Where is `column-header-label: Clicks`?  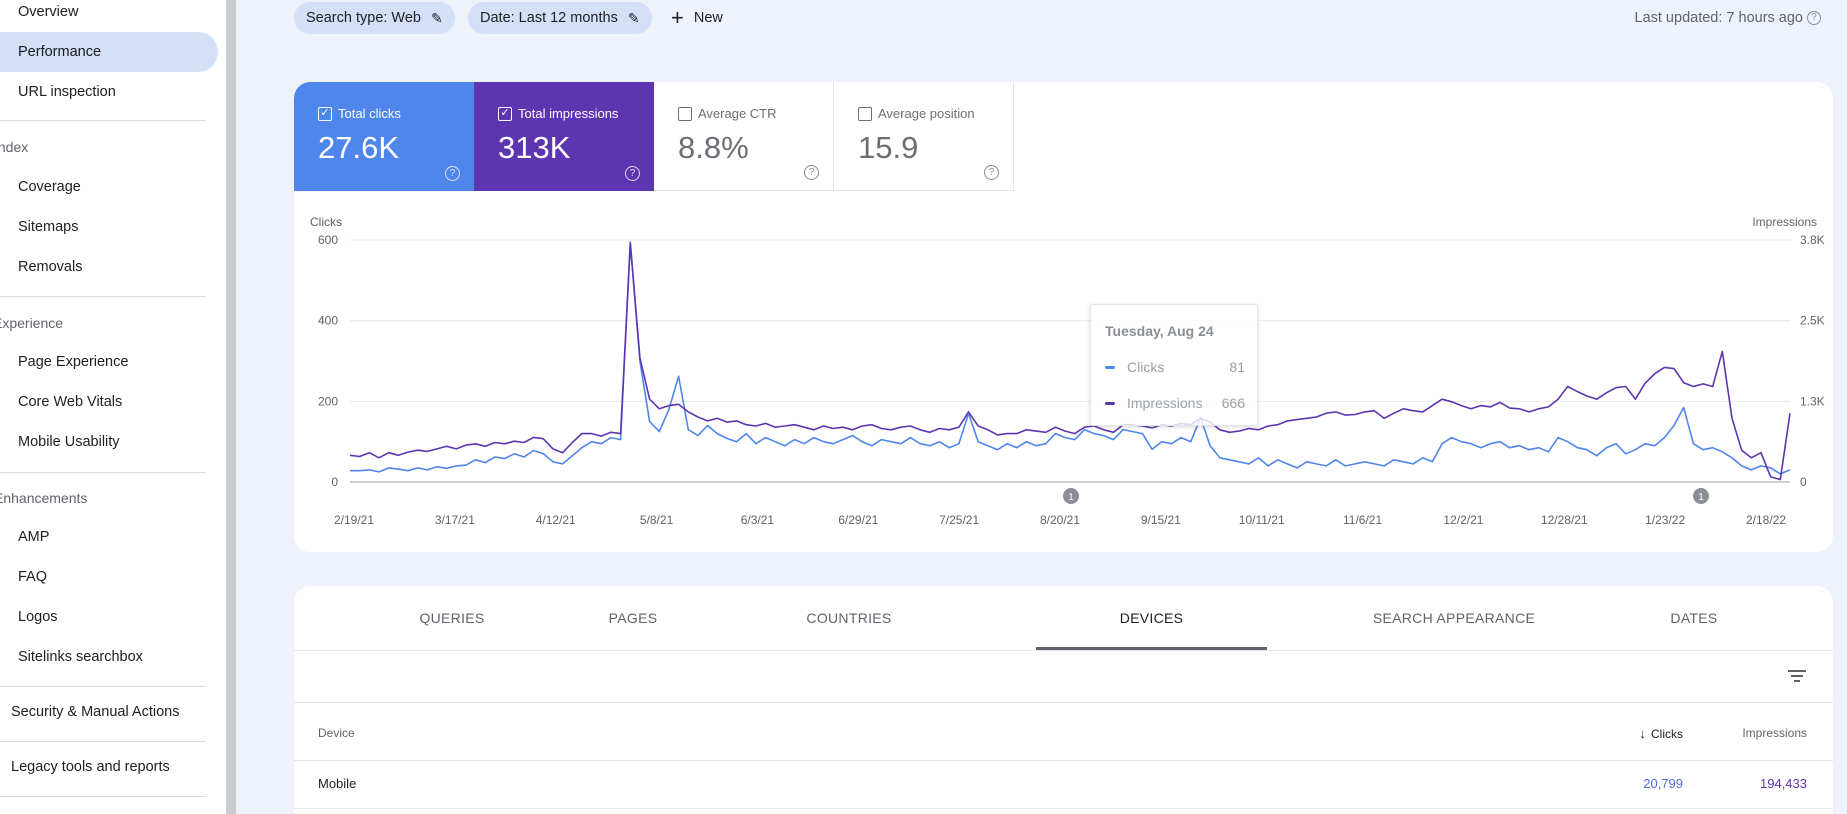
column-header-label: Clicks is located at coordinates (1667, 734).